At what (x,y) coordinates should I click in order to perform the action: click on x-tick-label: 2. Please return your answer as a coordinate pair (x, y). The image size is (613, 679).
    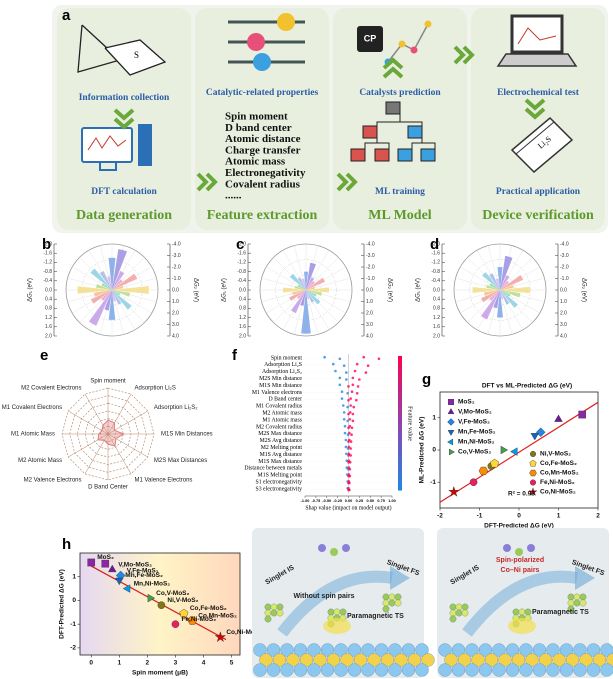
    Looking at the image, I should click on (598, 516).